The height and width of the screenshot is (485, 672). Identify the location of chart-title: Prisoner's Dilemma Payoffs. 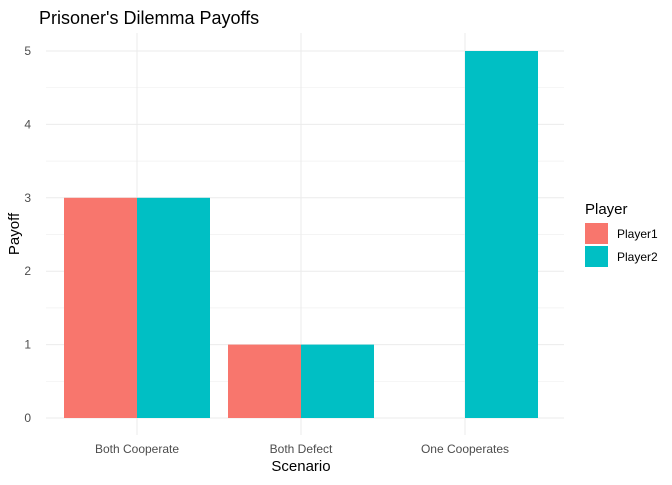
(149, 18).